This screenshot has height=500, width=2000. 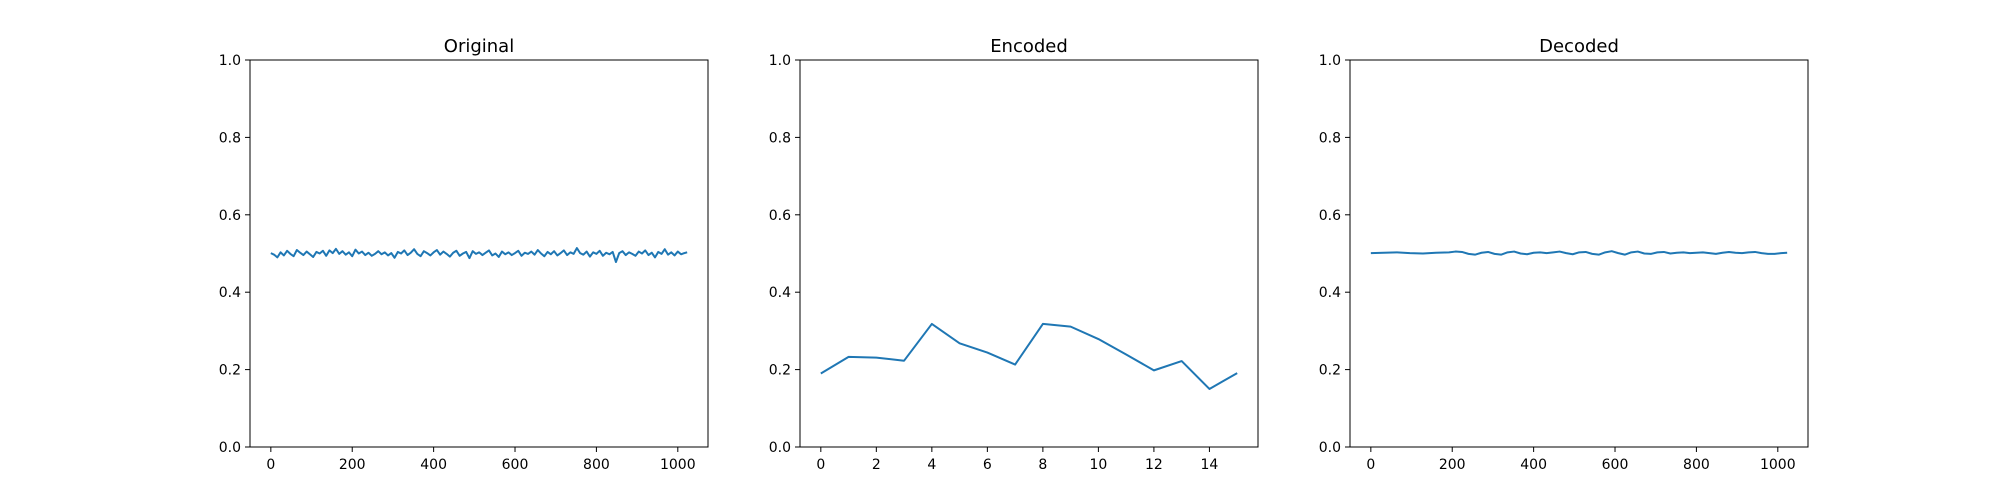 I want to click on x-tick-label: 4, so click(x=931, y=465).